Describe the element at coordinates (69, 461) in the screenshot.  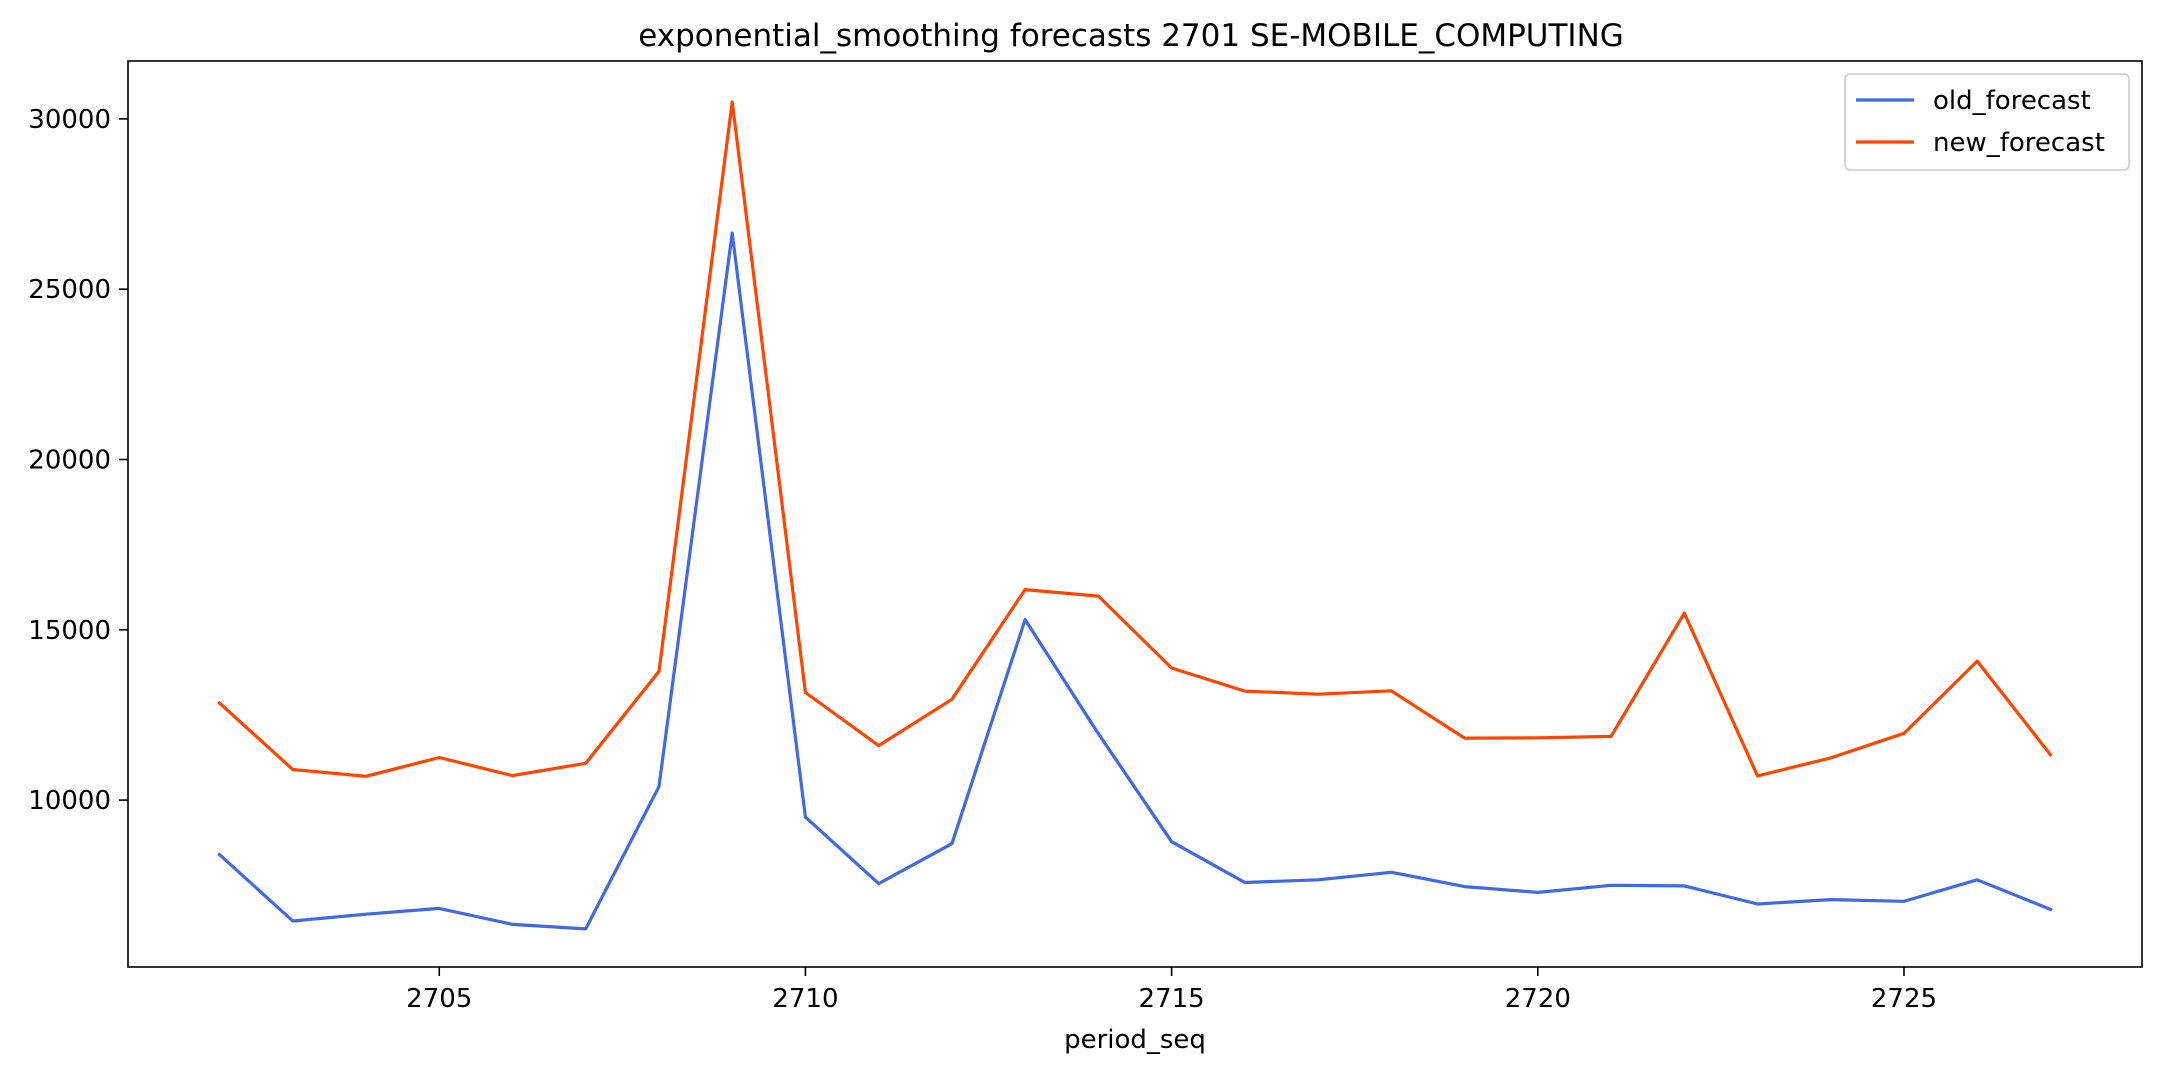
I see `y-tick-label: 20000` at that location.